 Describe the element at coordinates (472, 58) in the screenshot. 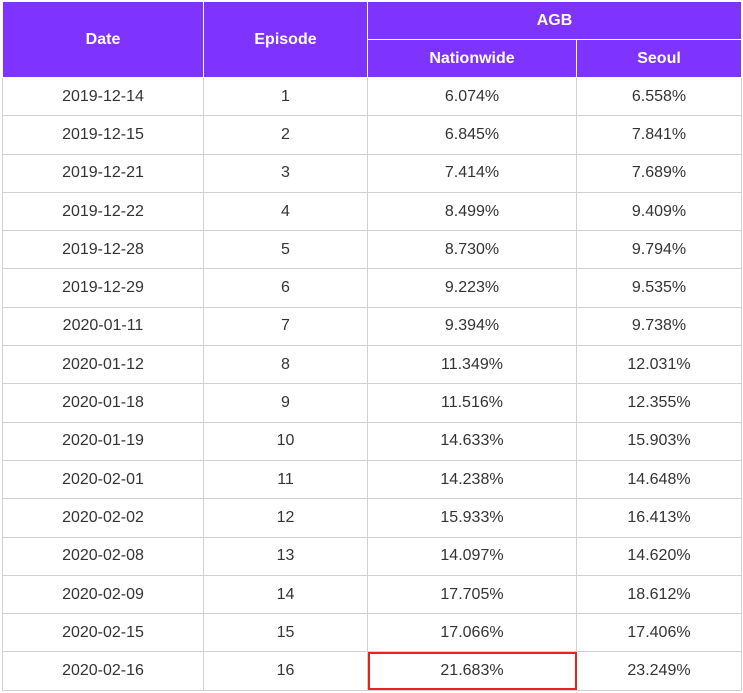

I see `header-nationwide: Nationwide` at that location.